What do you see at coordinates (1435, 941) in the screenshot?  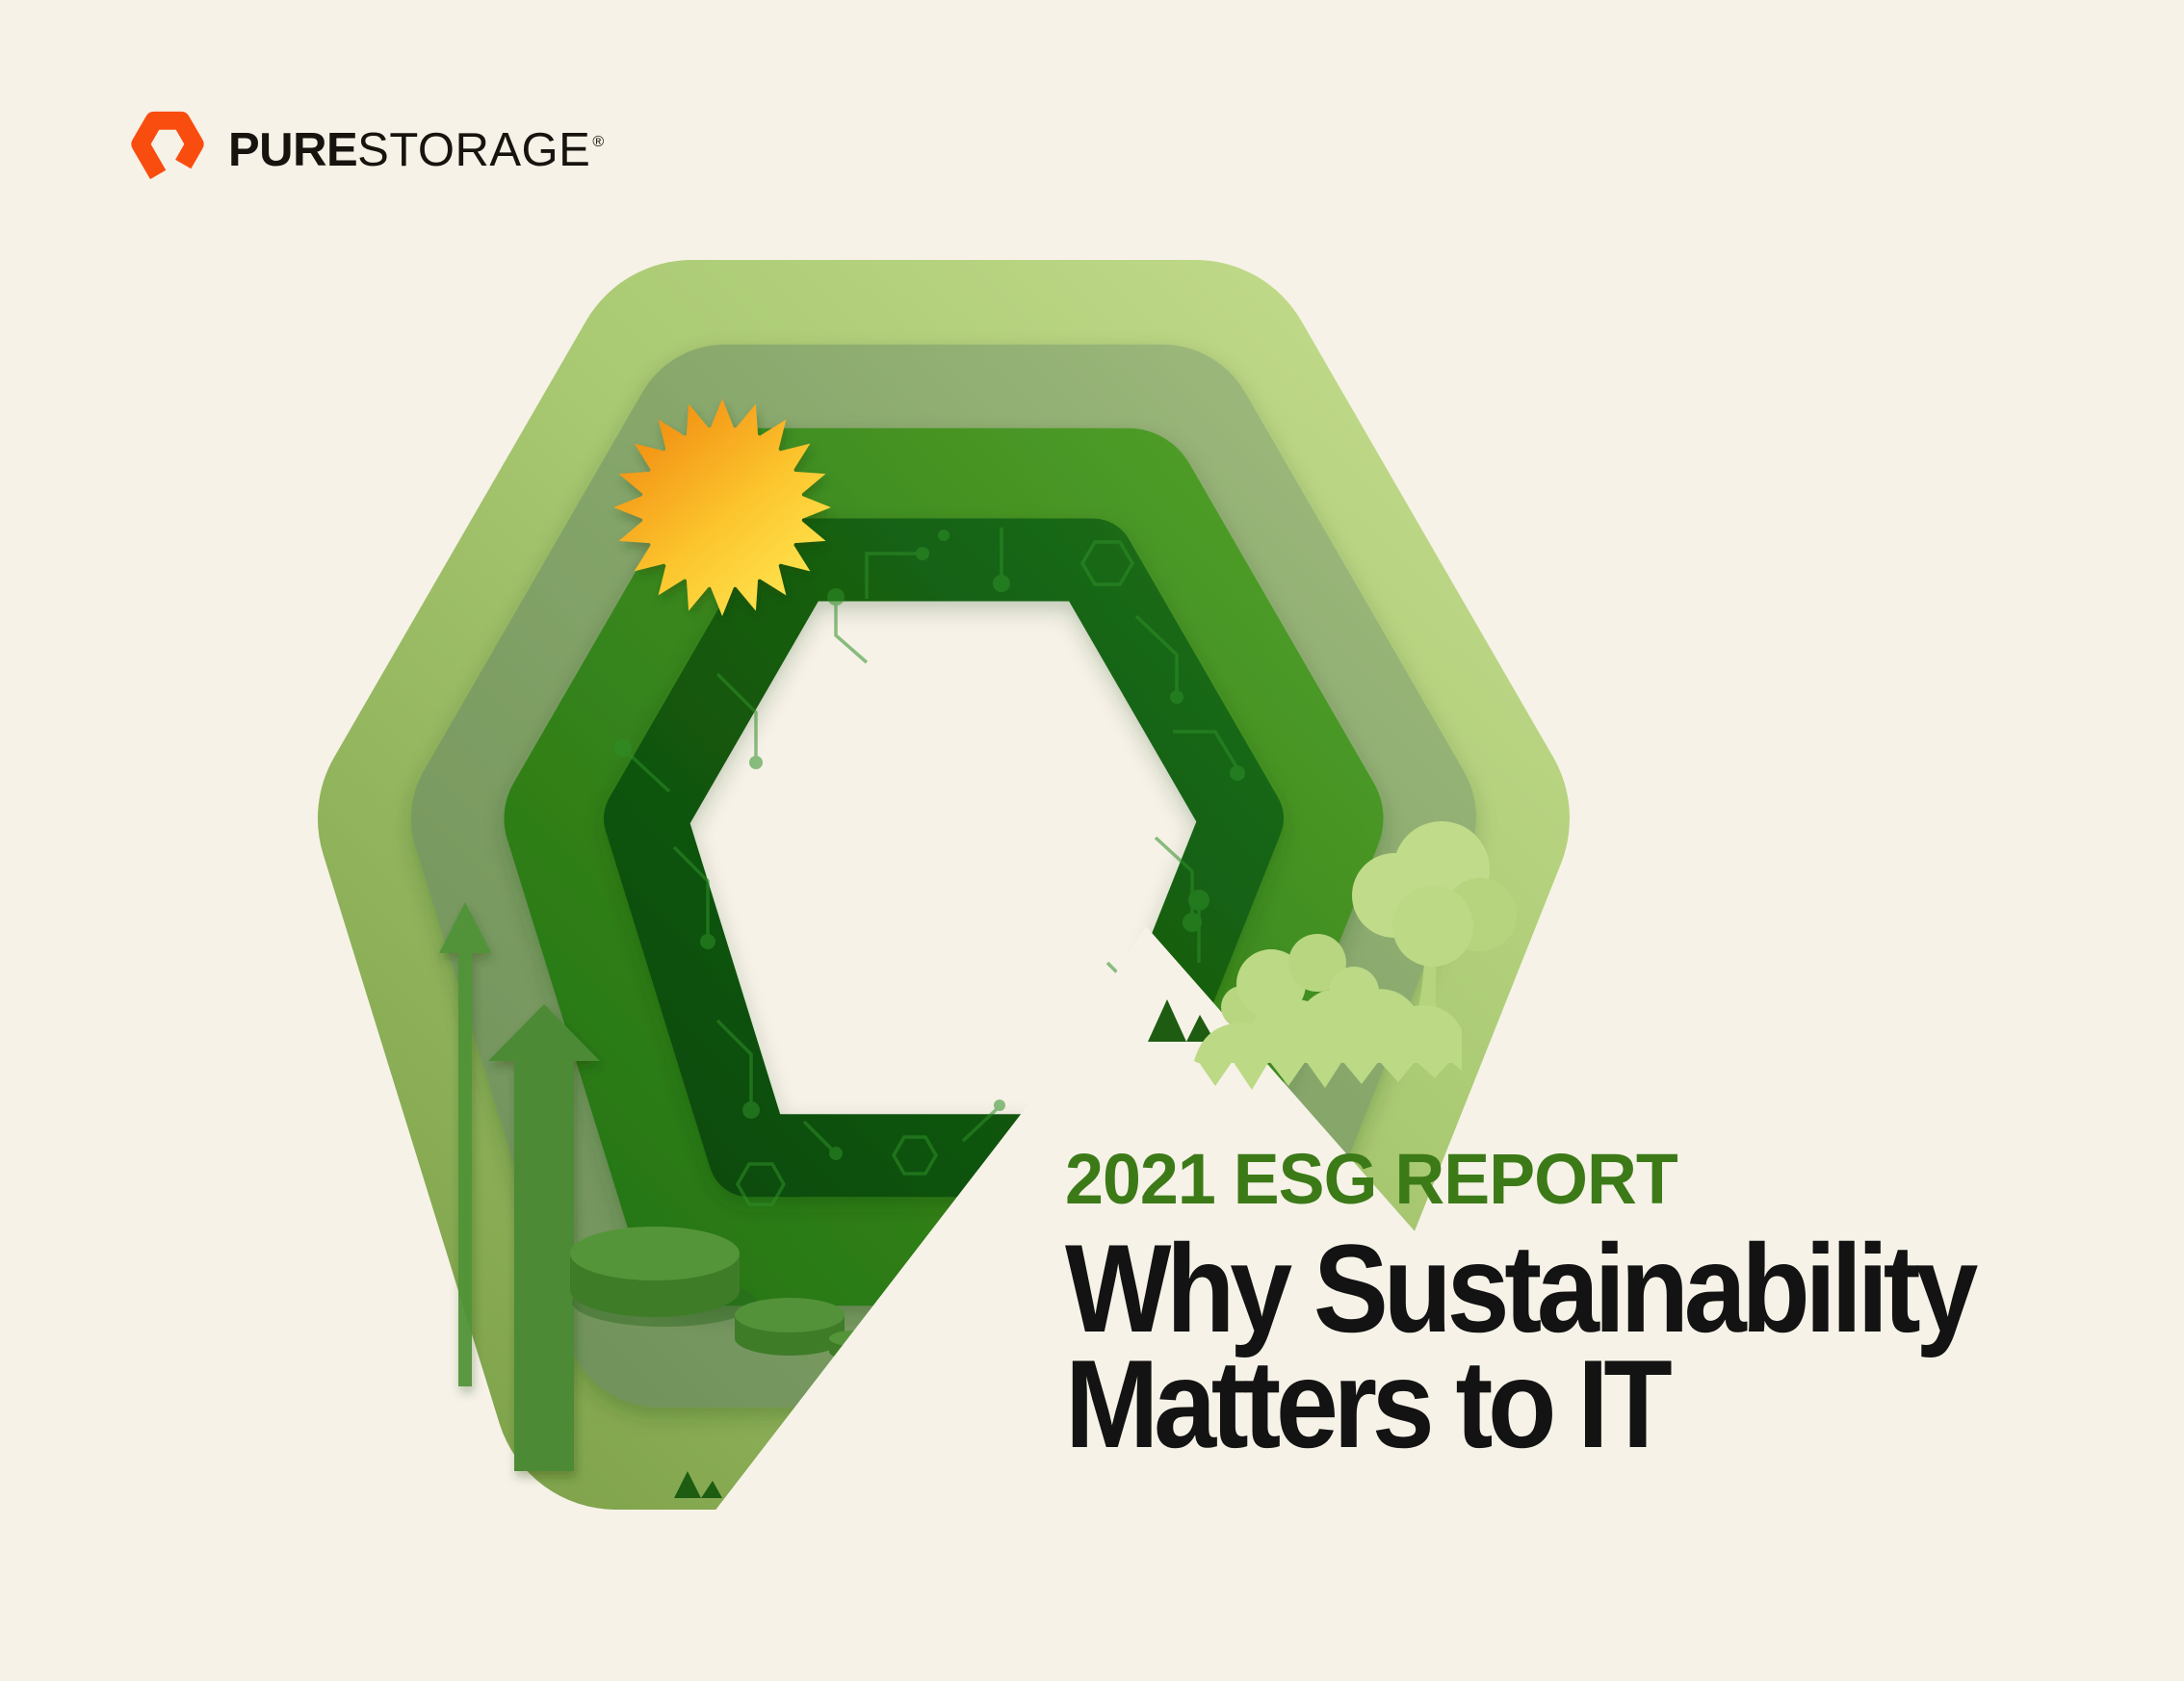 I see `tree-icon` at bounding box center [1435, 941].